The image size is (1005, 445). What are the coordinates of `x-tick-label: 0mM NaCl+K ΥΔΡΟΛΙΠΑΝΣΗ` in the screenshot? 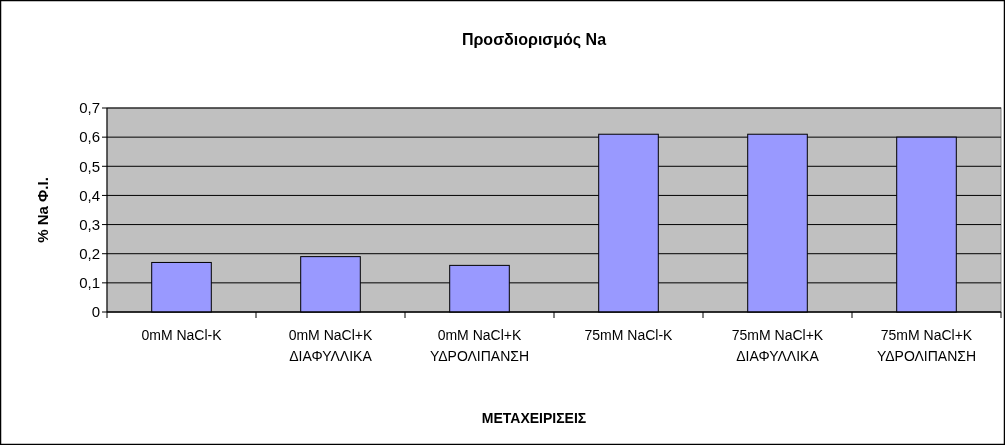 It's located at (479, 345).